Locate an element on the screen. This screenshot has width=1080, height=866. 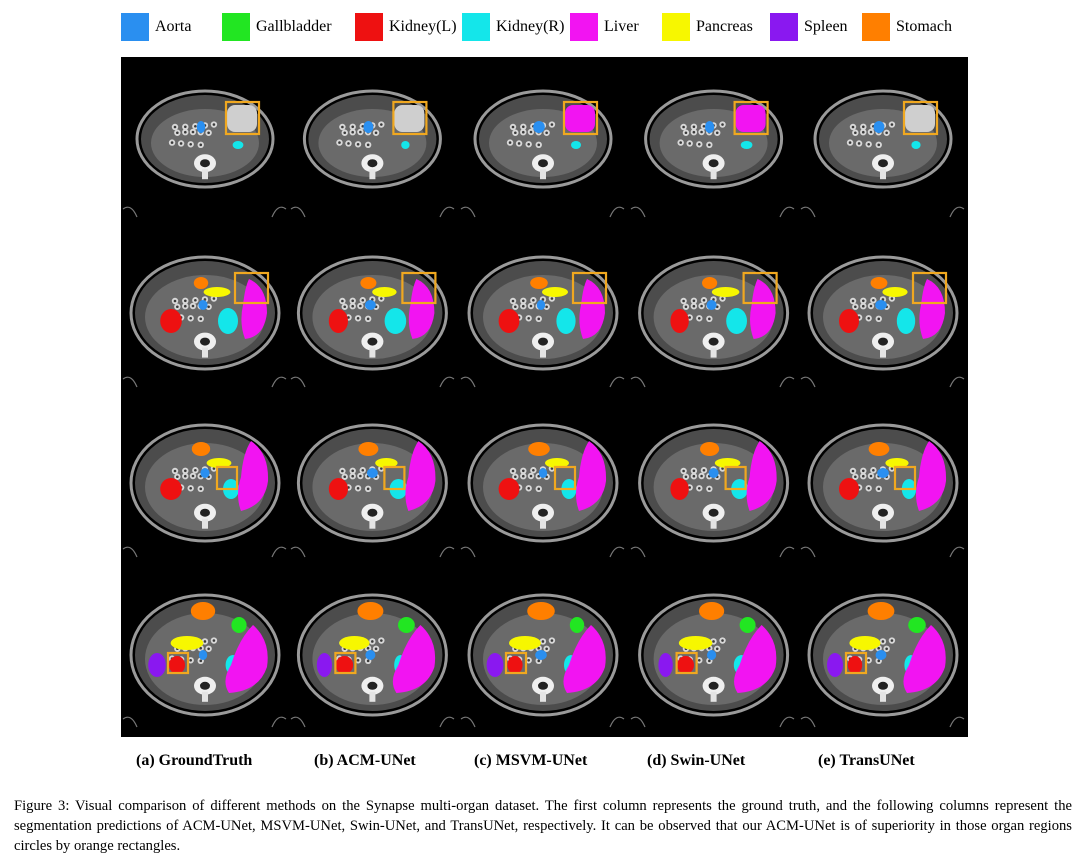
ct-panel-row3-msvm-unet is located at coordinates (542, 481).